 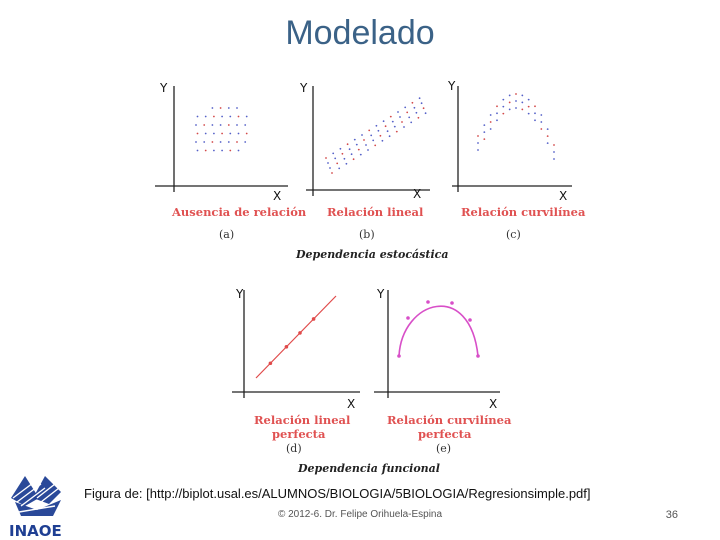 What do you see at coordinates (294, 448) in the screenshot?
I see `panel-letter: (d)` at bounding box center [294, 448].